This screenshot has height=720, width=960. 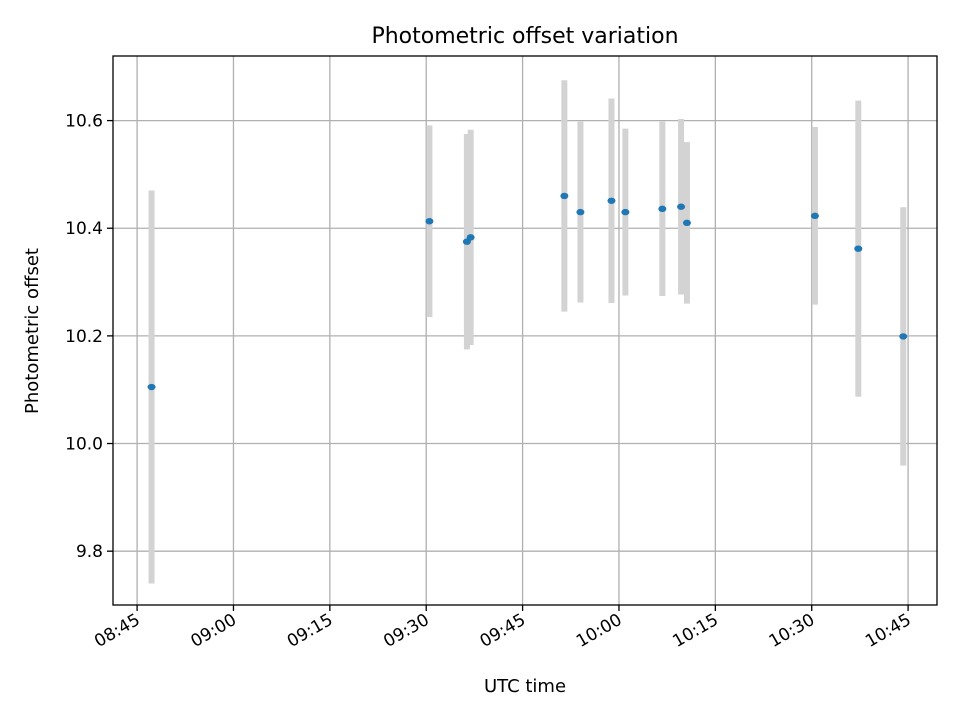 What do you see at coordinates (117, 631) in the screenshot?
I see `x-tick-label-0: 08:45` at bounding box center [117, 631].